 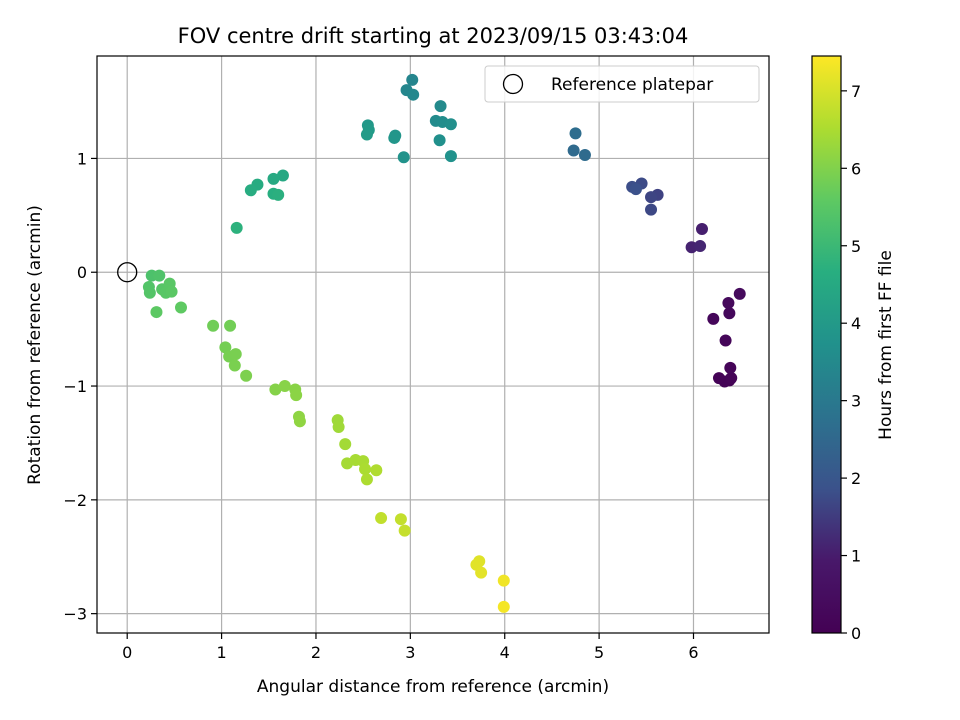 What do you see at coordinates (75, 386) in the screenshot?
I see `y-tick-label: −1` at bounding box center [75, 386].